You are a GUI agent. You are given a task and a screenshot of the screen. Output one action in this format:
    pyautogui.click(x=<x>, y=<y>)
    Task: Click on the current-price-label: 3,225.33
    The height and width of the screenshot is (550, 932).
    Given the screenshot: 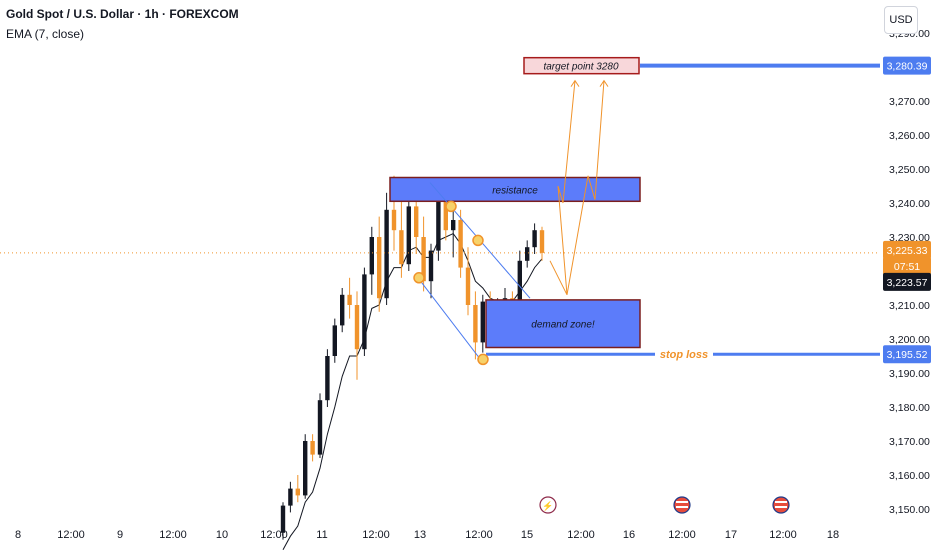 What is the action you would take?
    pyautogui.click(x=907, y=251)
    